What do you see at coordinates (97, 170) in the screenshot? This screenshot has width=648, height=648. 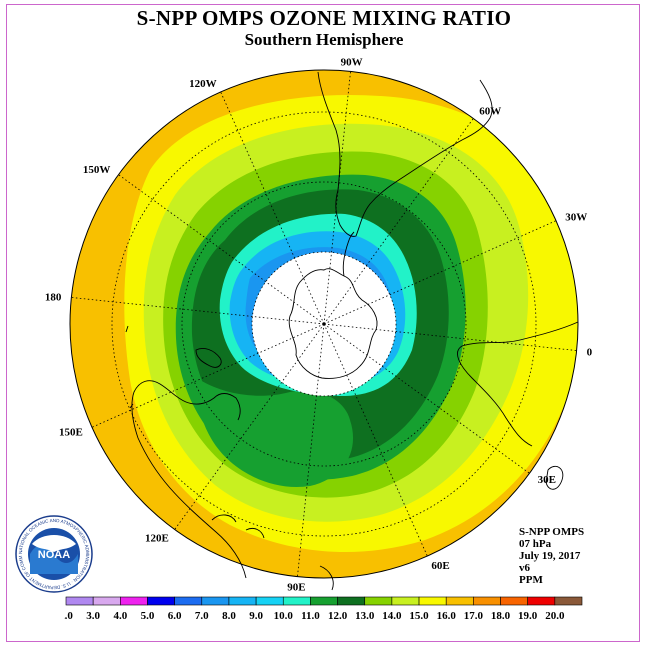 I see `longitude-label: 150W` at bounding box center [97, 170].